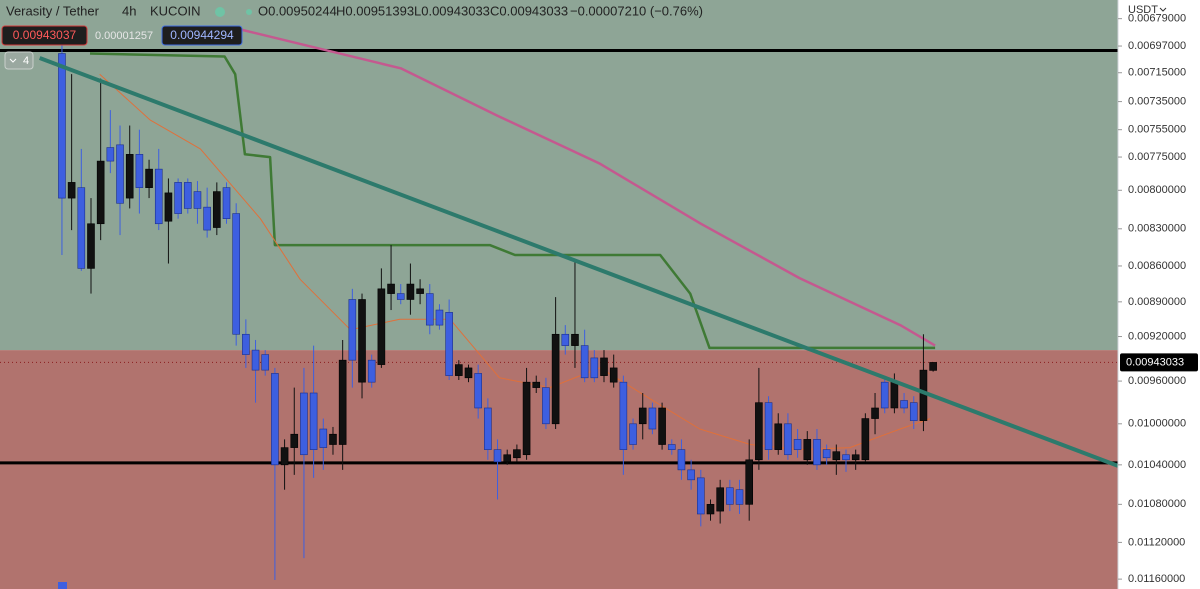 The image size is (1200, 589). Describe the element at coordinates (53, 10) in the screenshot. I see `symbol: Verasity / Tether` at that location.